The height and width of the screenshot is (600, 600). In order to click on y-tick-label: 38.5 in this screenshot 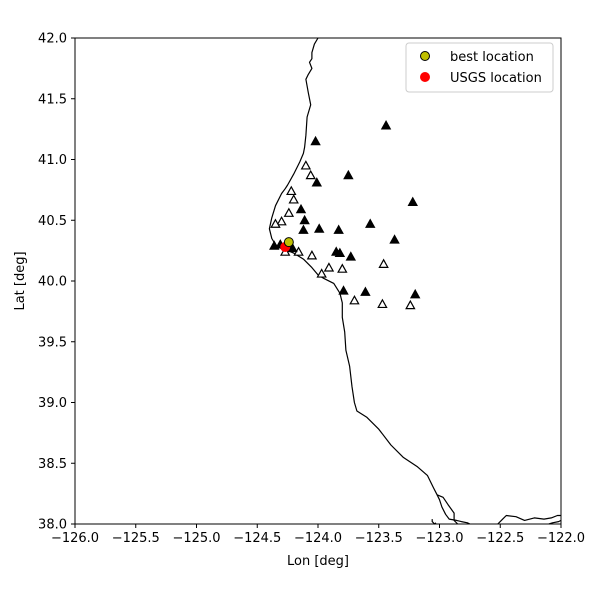, I will do `click(52, 464)`.